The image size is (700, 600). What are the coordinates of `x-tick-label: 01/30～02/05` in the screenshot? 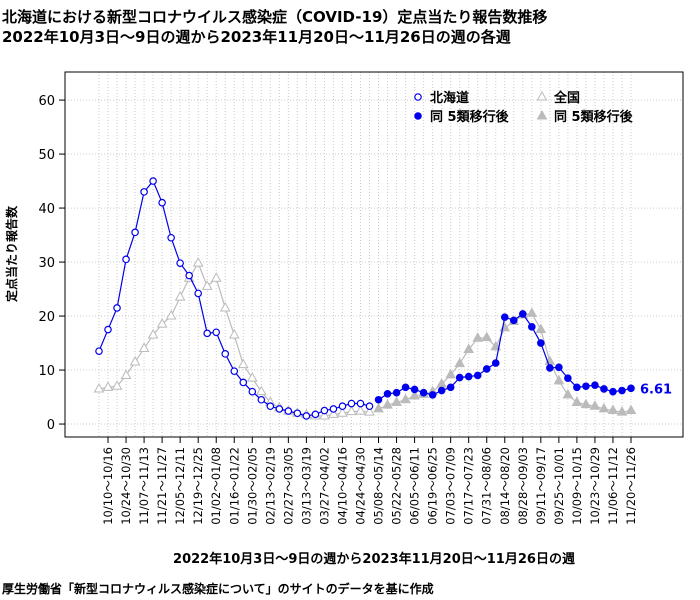 It's located at (252, 486).